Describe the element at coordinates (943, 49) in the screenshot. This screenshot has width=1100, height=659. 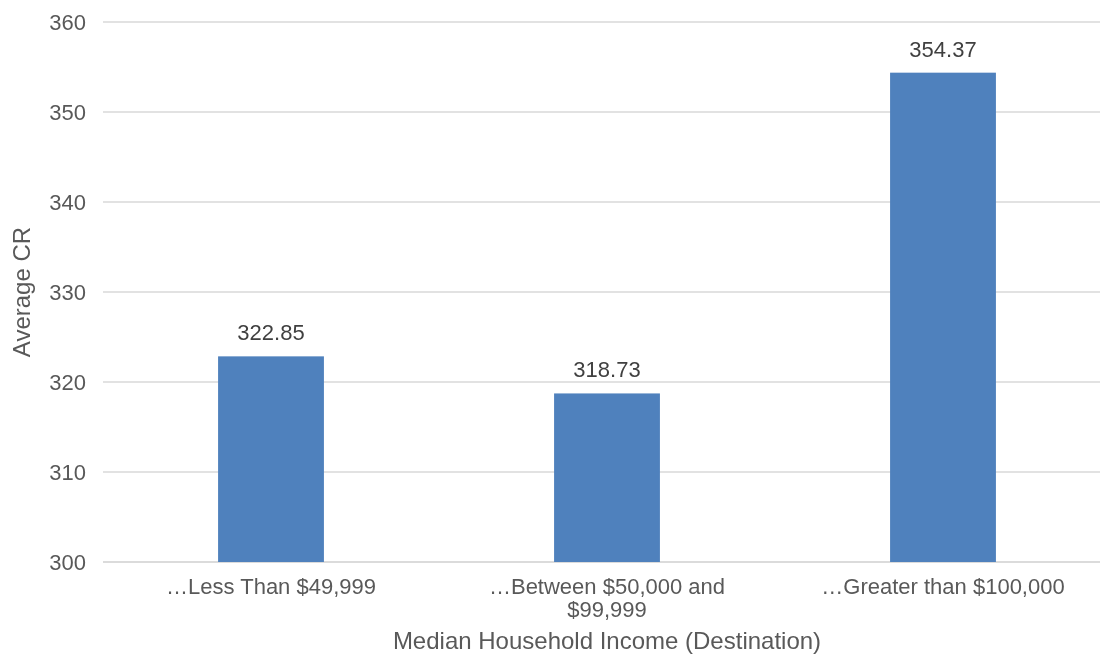
I see `data-label: 354.37` at that location.